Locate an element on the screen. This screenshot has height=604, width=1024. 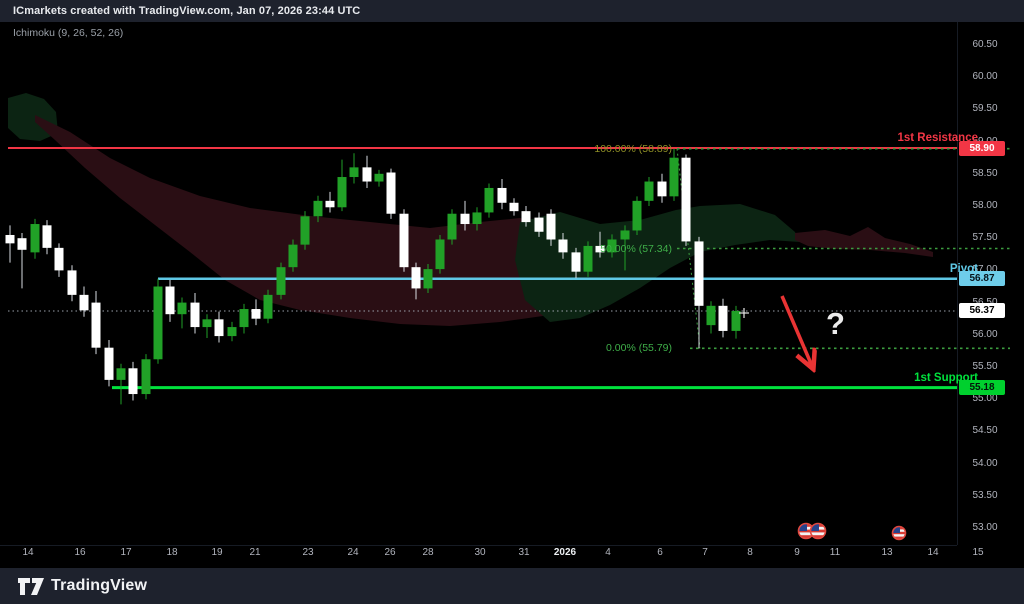
price-axis-tick: 54.00 is located at coordinates (985, 463).